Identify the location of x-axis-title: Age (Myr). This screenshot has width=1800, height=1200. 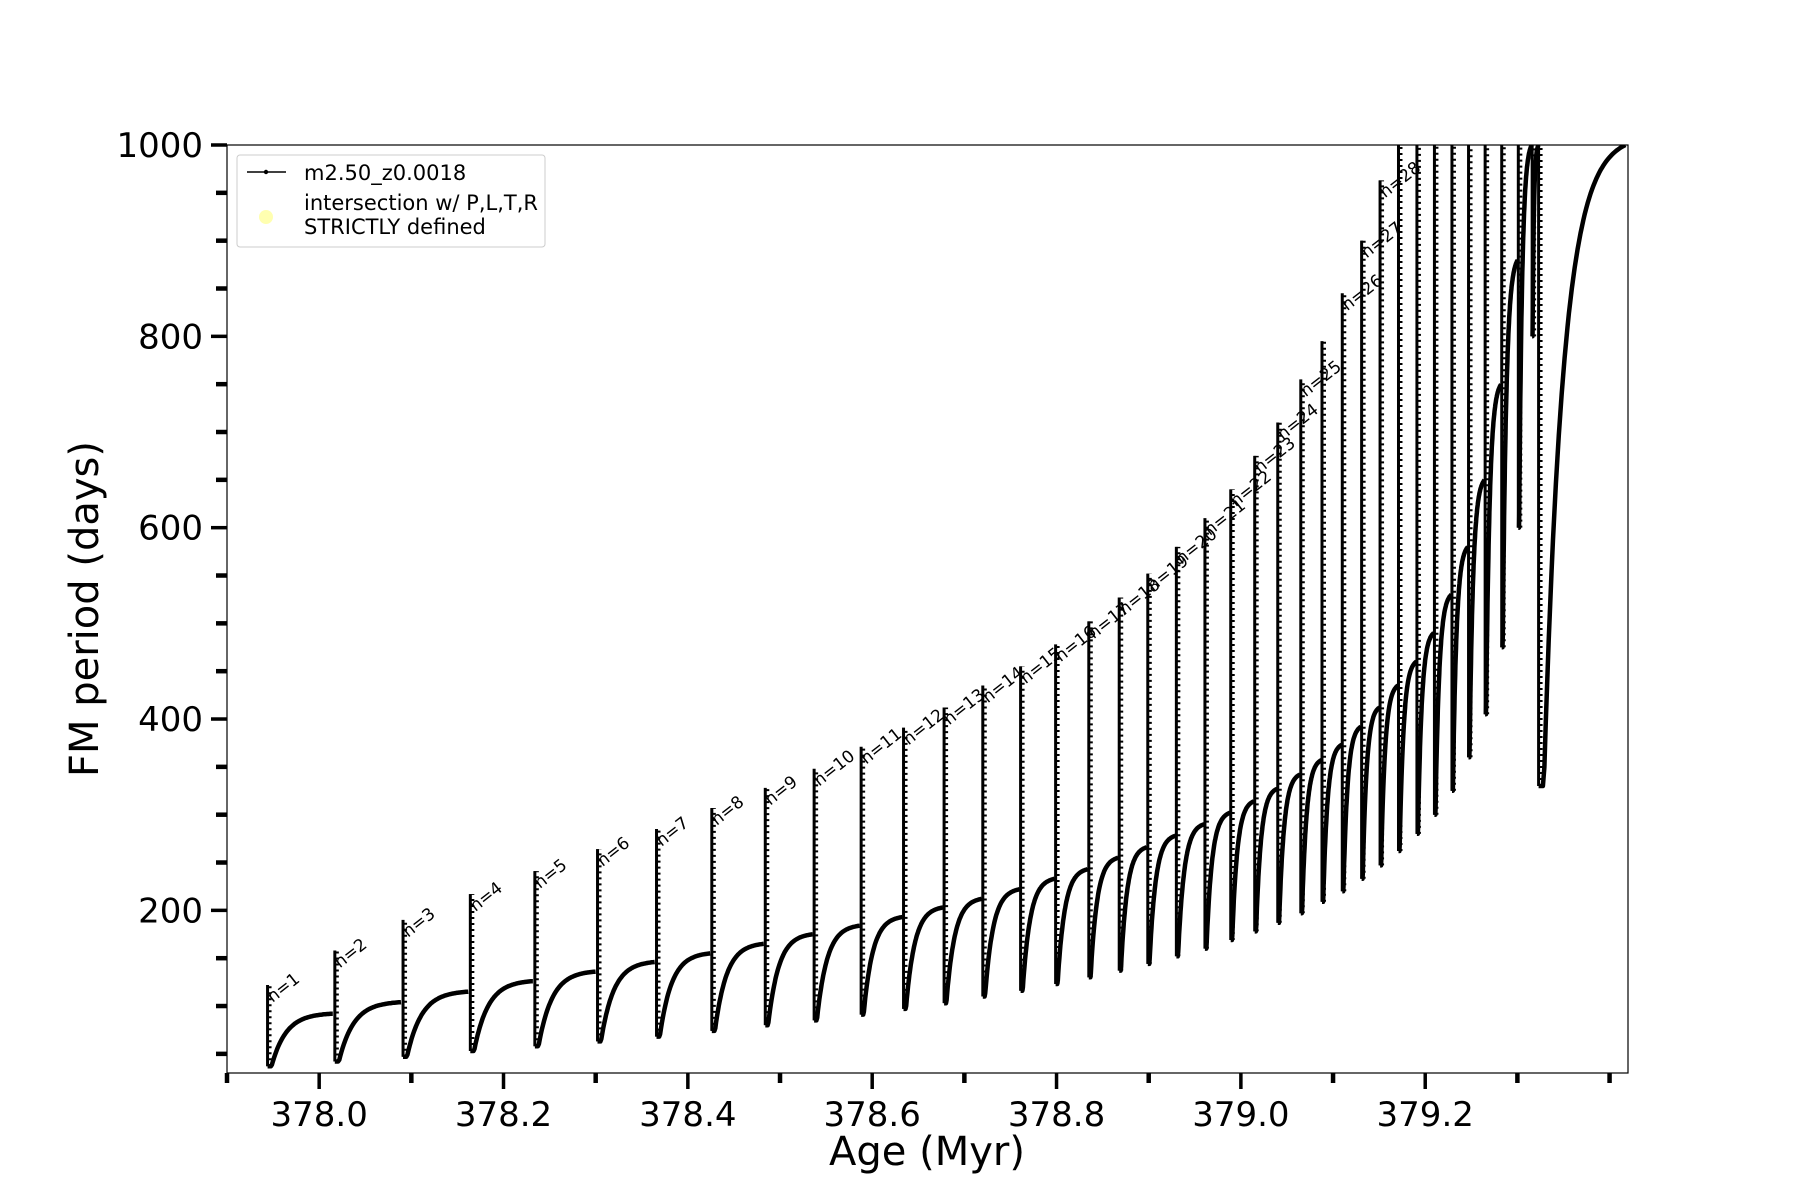
(927, 1152).